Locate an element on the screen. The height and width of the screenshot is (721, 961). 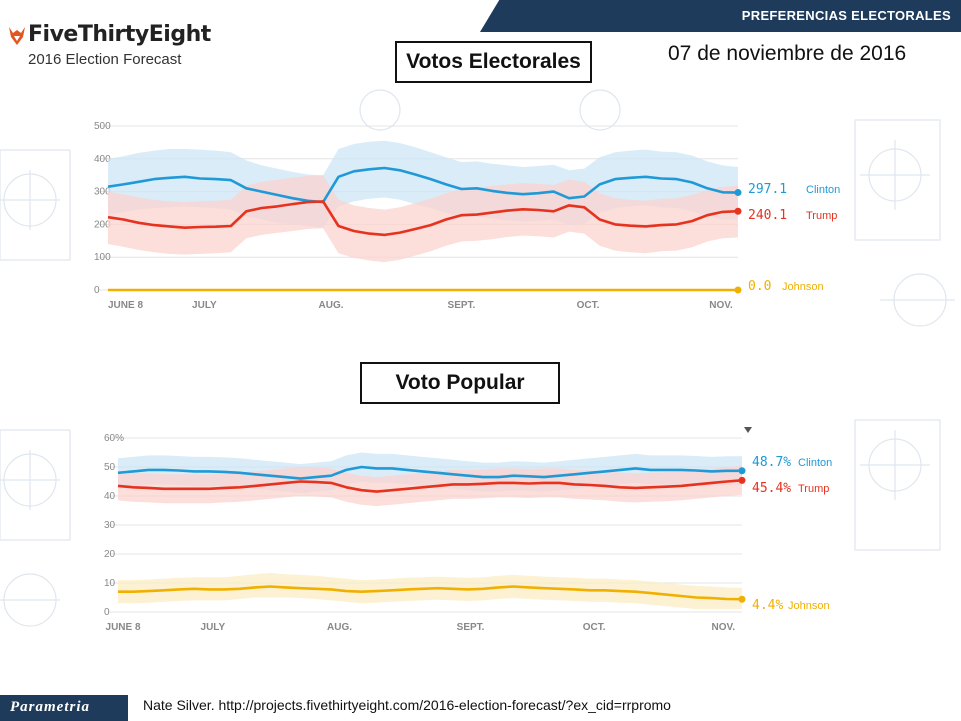
value-label-trump: 45.4% is located at coordinates (771, 488).